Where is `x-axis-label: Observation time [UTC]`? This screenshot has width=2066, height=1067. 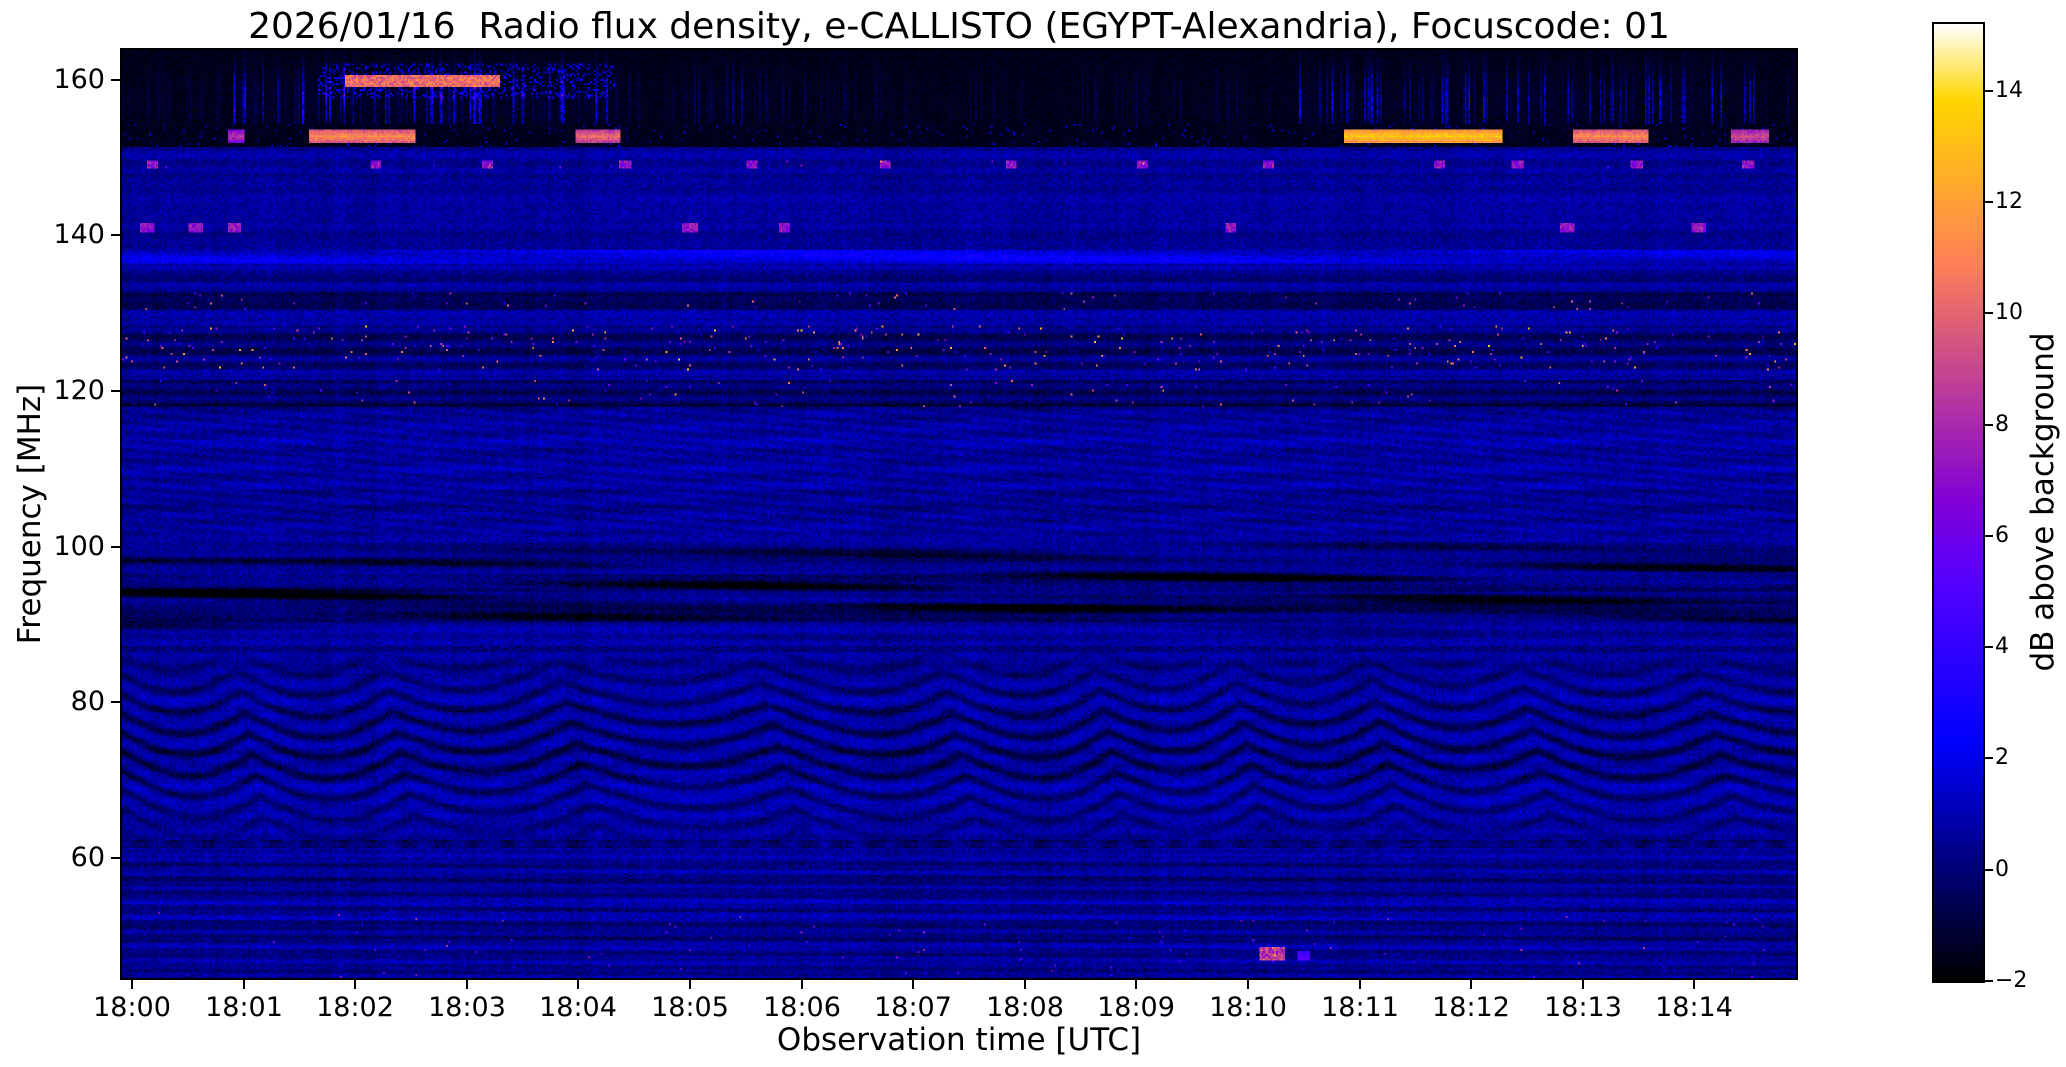 x-axis-label: Observation time [UTC] is located at coordinates (959, 1040).